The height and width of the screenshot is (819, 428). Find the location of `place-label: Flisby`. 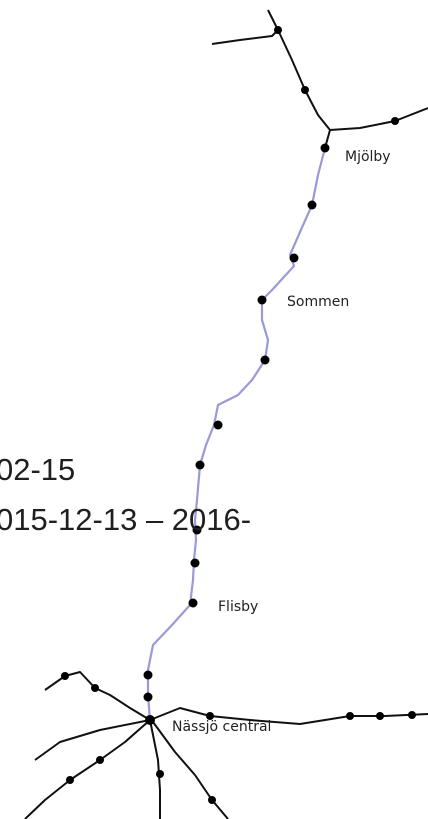

place-label: Flisby is located at coordinates (238, 607).